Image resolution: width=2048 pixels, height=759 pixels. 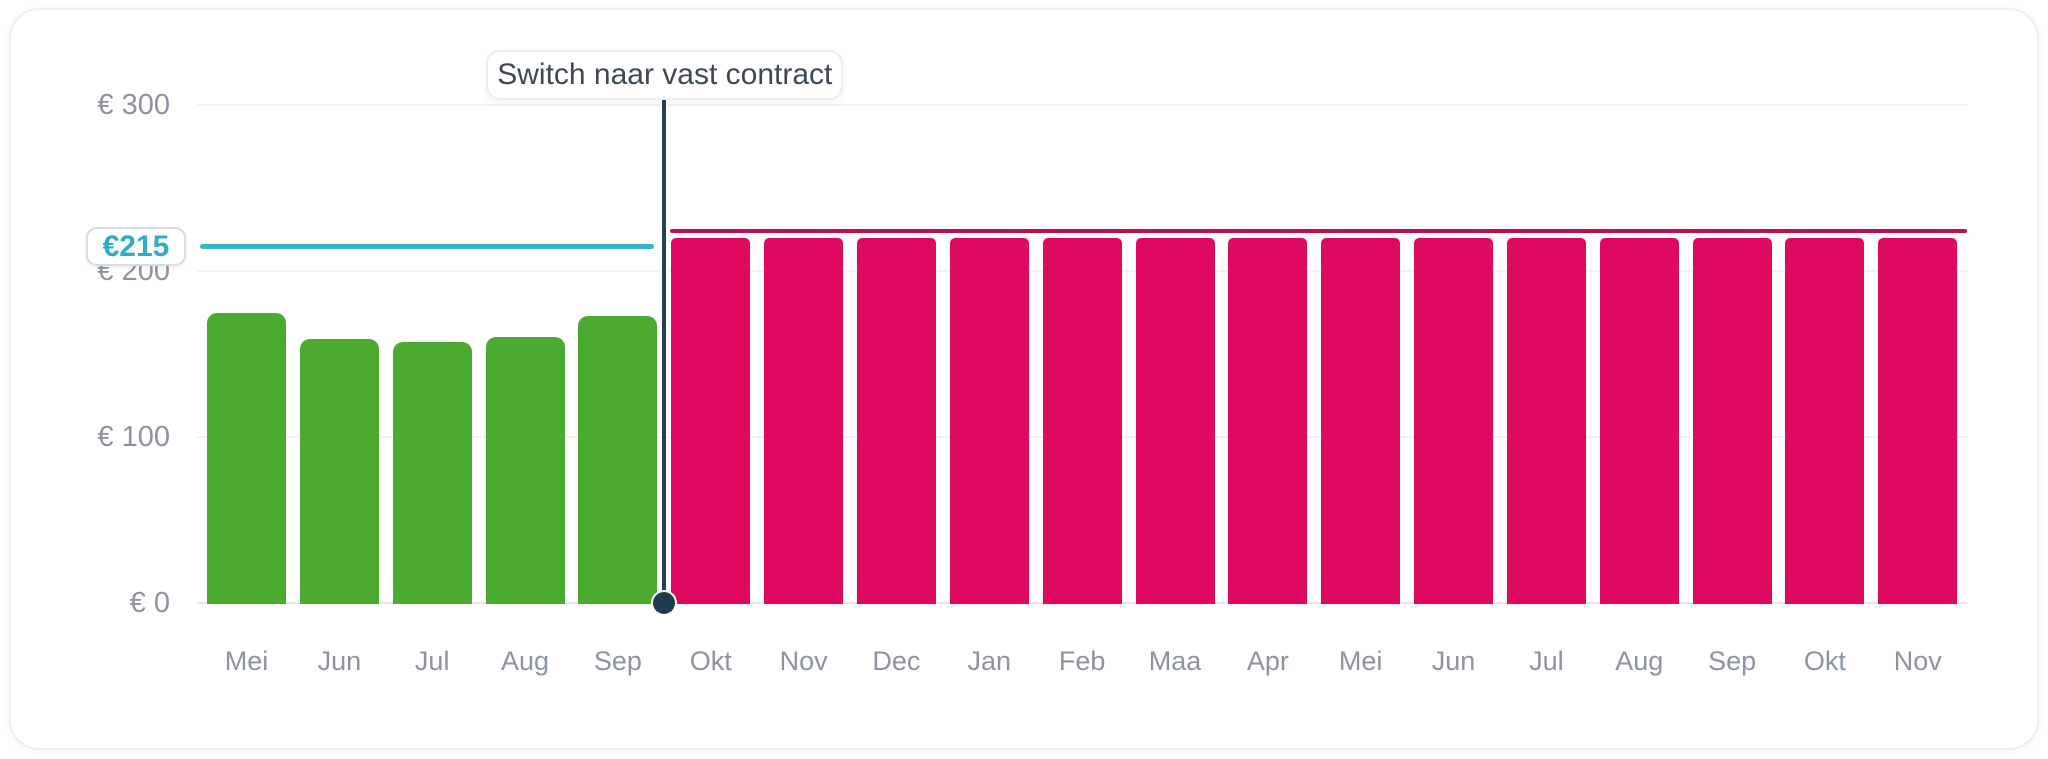 I want to click on x-axis-label-14-jul: Jul, so click(x=1546, y=661).